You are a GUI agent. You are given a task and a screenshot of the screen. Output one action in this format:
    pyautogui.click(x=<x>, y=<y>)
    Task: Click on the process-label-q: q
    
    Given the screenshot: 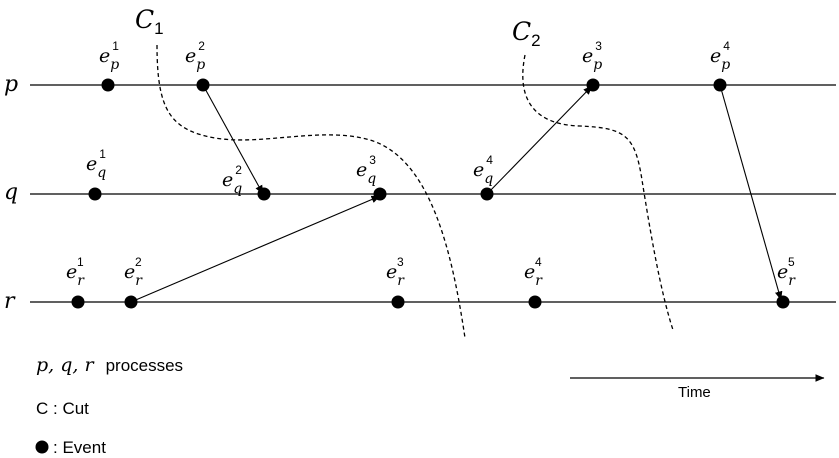 What is the action you would take?
    pyautogui.click(x=11, y=192)
    